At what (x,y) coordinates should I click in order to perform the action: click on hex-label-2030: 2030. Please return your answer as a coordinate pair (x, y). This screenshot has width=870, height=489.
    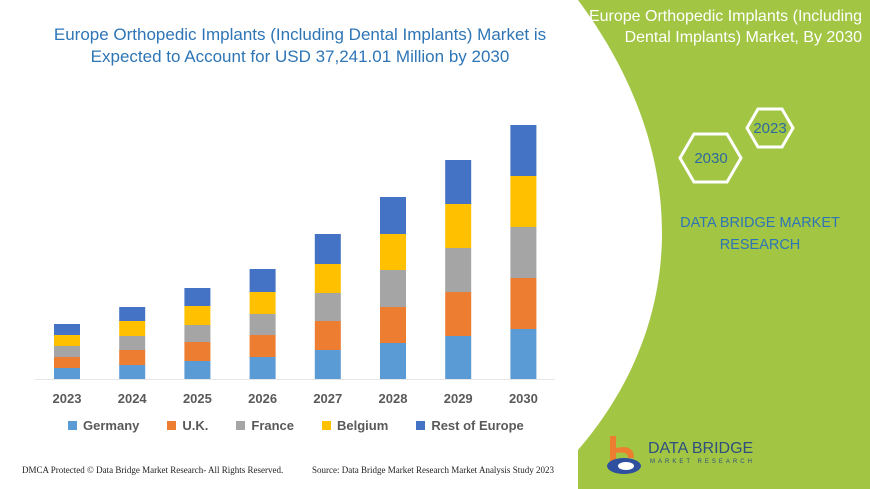
    Looking at the image, I should click on (710, 158).